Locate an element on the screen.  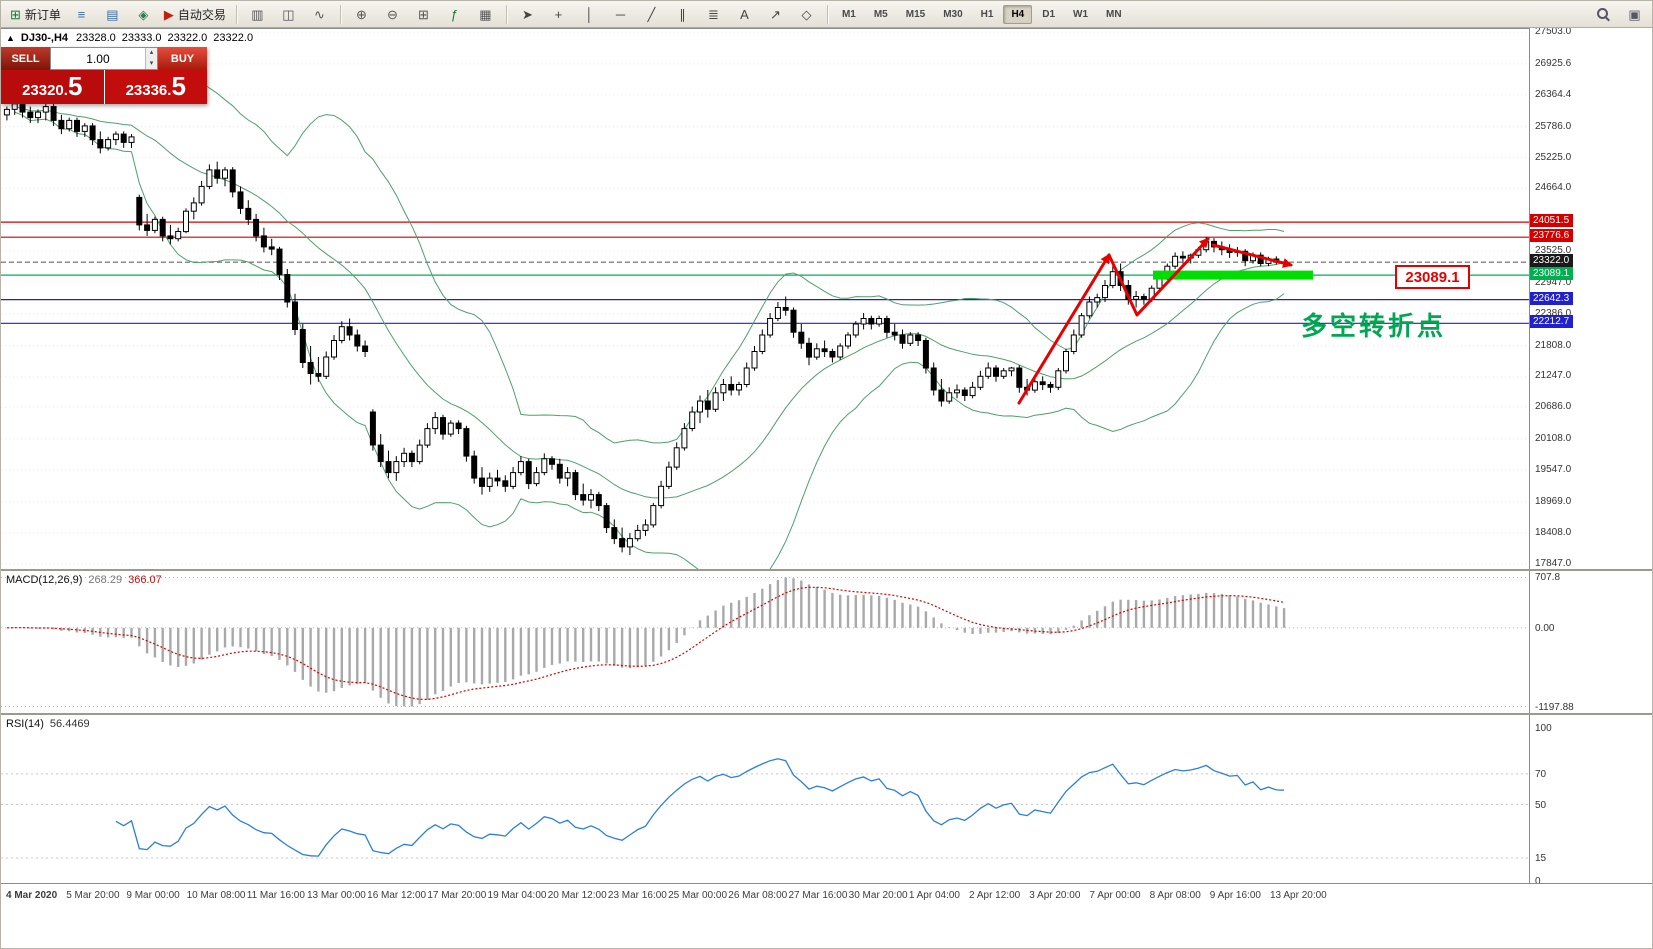
quote-high: 23333.0 is located at coordinates (141, 38).